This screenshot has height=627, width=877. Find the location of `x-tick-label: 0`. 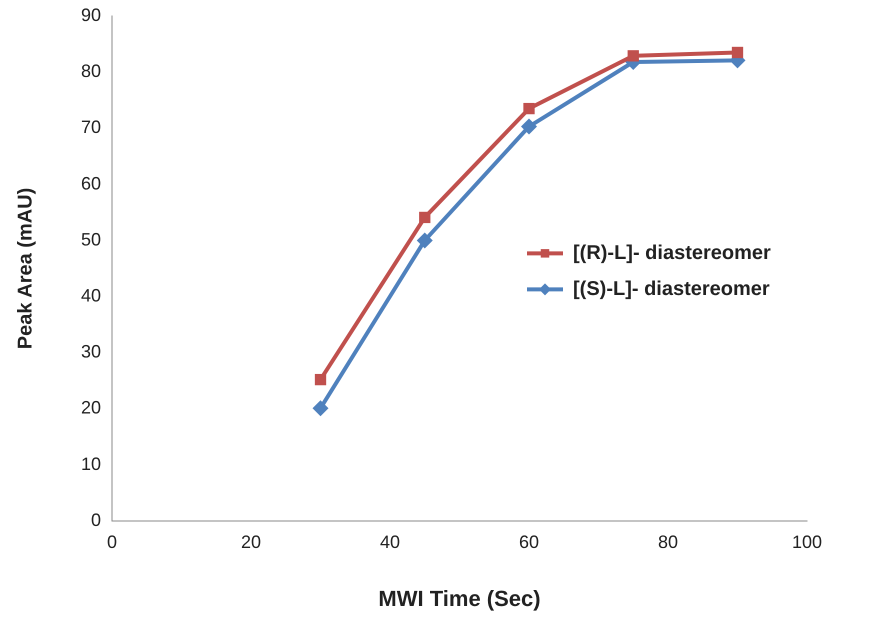

x-tick-label: 0 is located at coordinates (112, 542).